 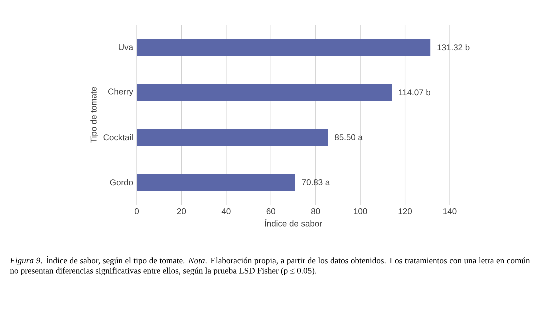 What do you see at coordinates (121, 92) in the screenshot?
I see `y-tick-label: Cherry` at bounding box center [121, 92].